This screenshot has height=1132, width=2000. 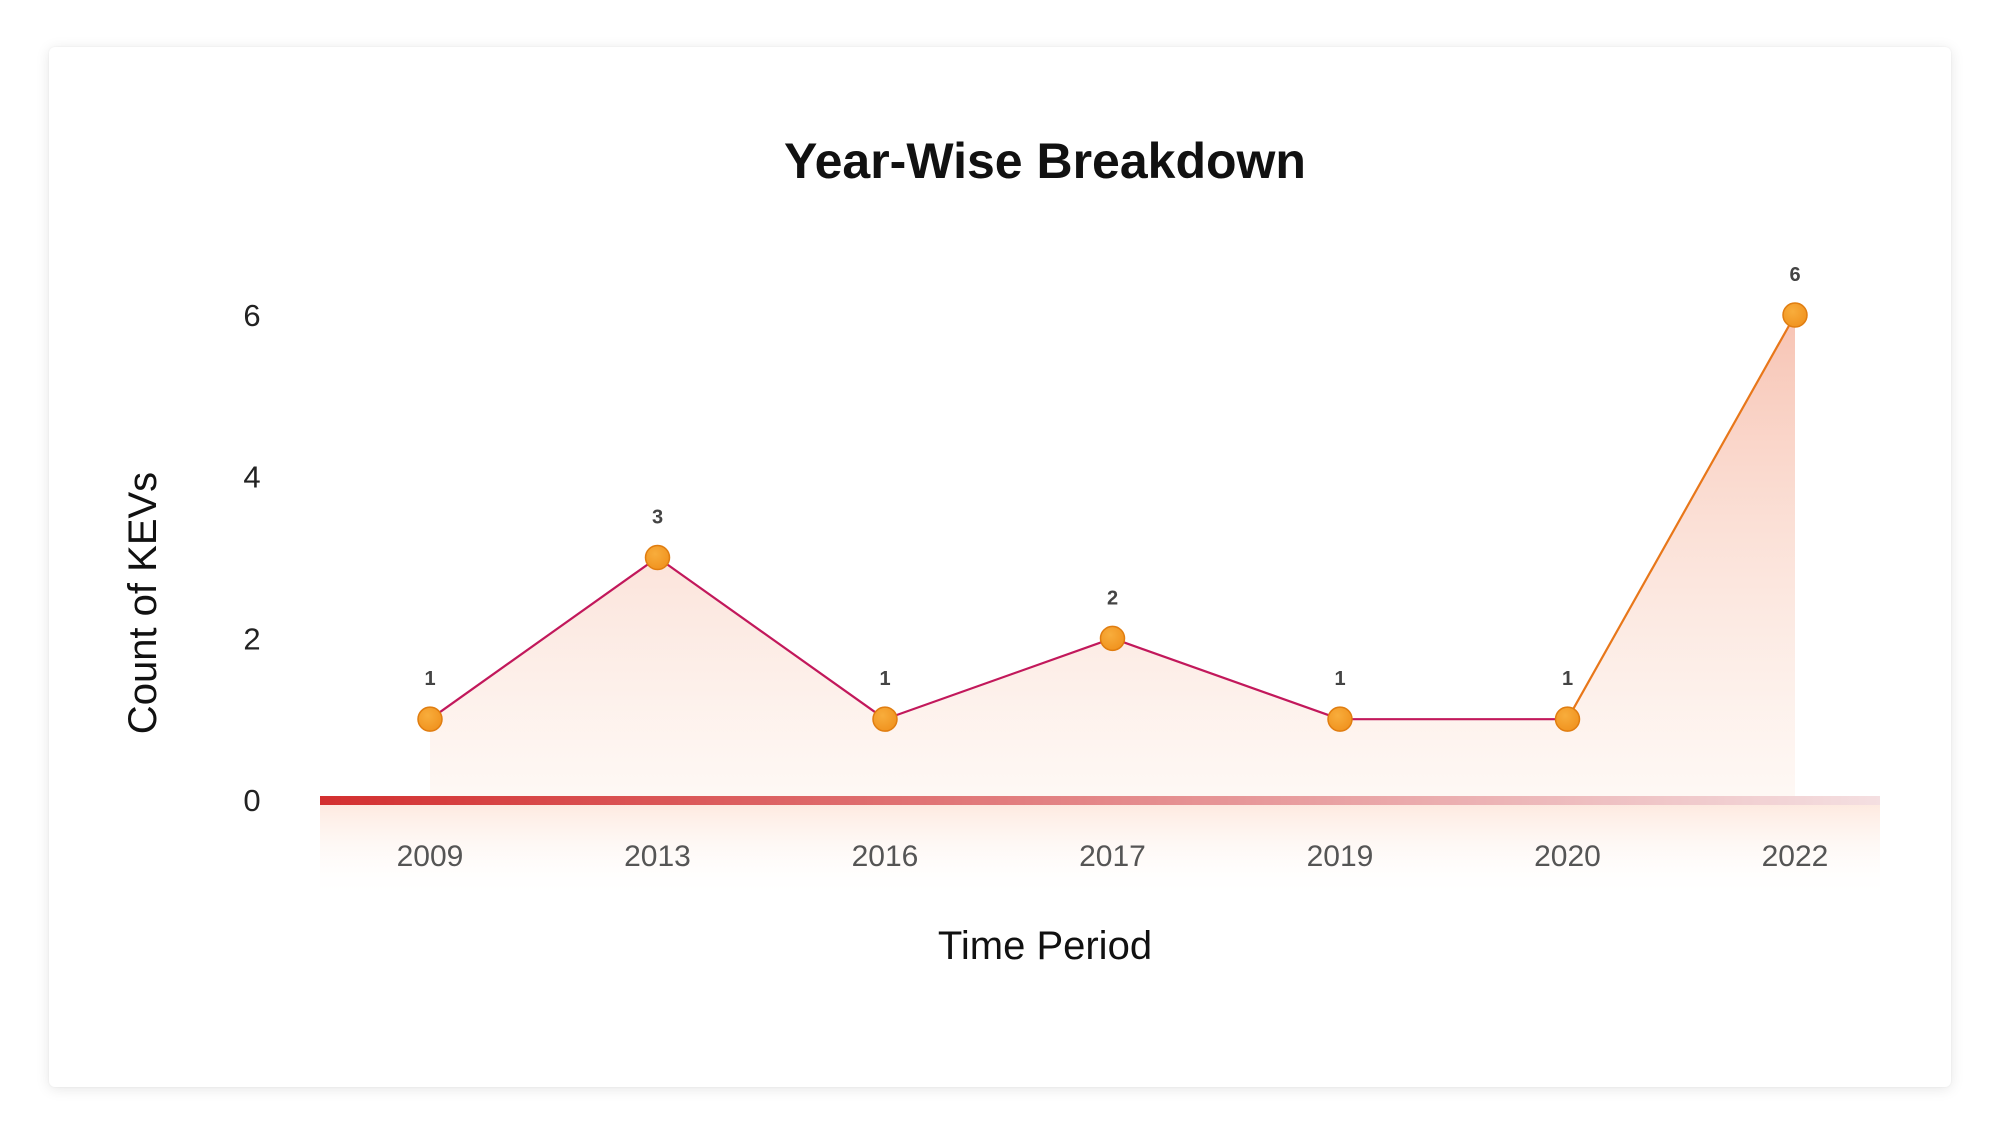 I want to click on data-point-2009, so click(x=430, y=719).